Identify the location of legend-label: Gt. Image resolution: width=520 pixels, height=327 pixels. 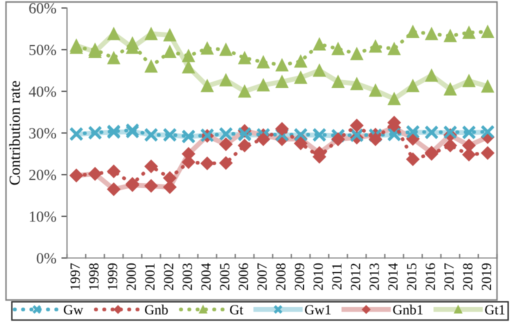
(237, 309).